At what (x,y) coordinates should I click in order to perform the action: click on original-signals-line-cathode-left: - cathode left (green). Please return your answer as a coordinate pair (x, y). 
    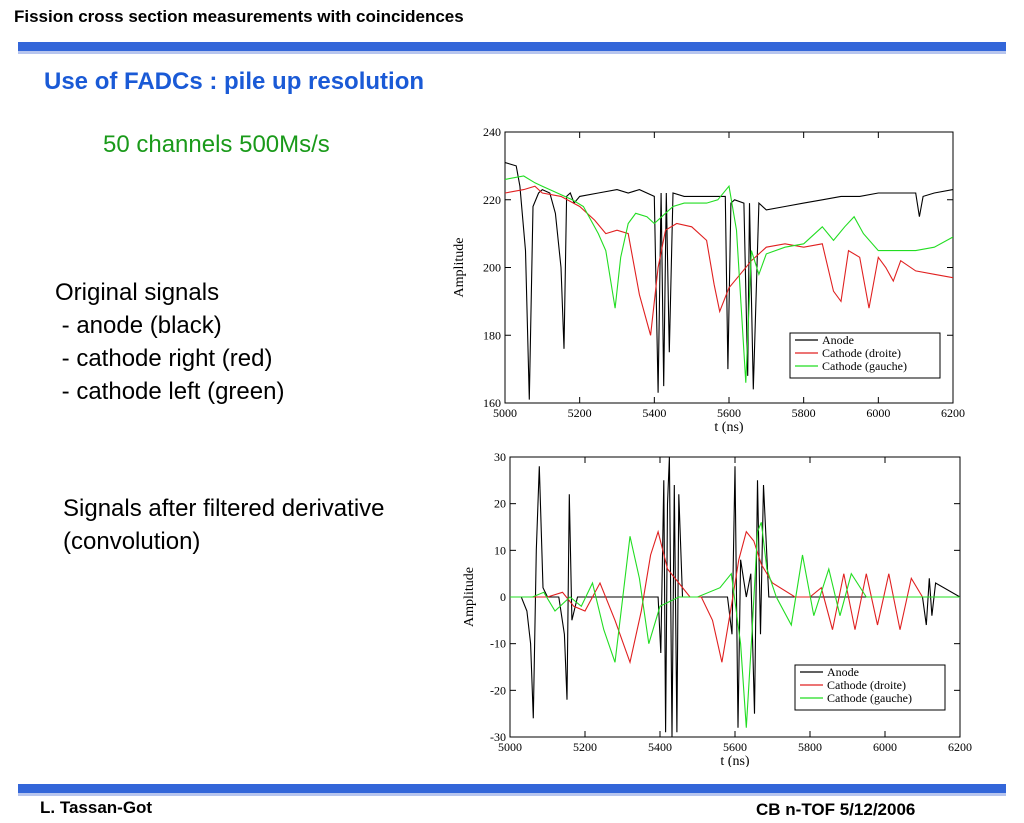
    Looking at the image, I should click on (170, 391).